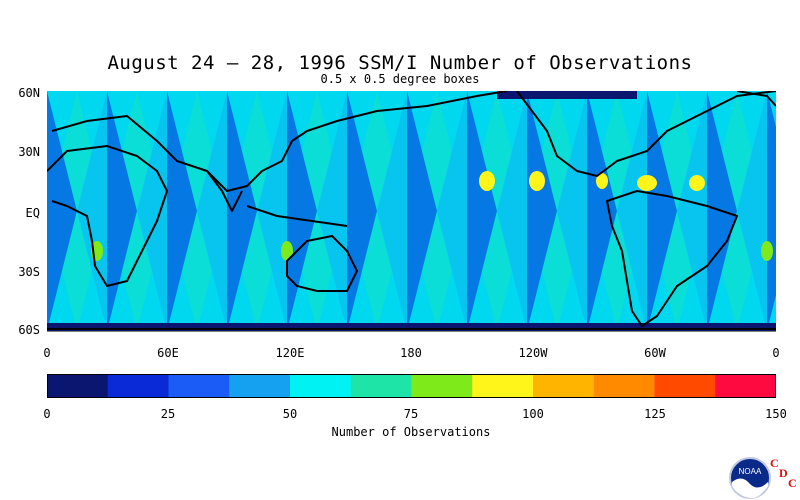 This screenshot has width=800, height=500. Describe the element at coordinates (290, 414) in the screenshot. I see `colorbar-tick-50: 50` at that location.